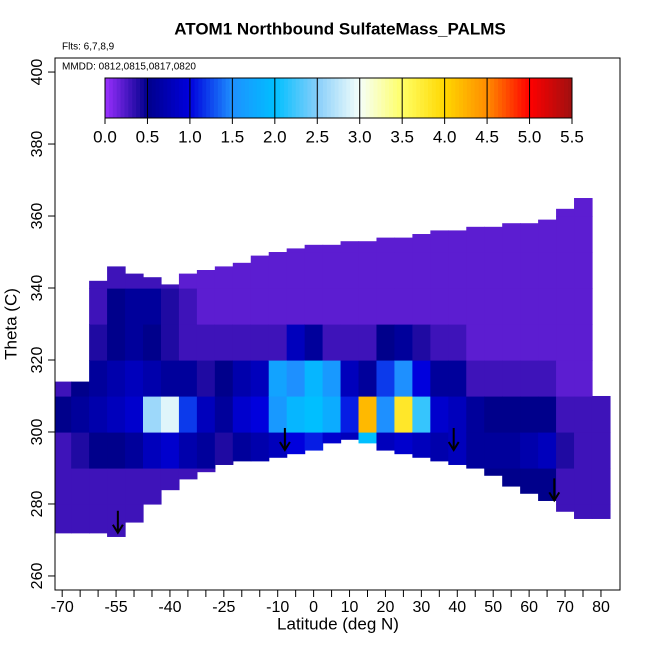 The image size is (650, 650). I want to click on colorbar-tick-label: 5.0, so click(530, 136).